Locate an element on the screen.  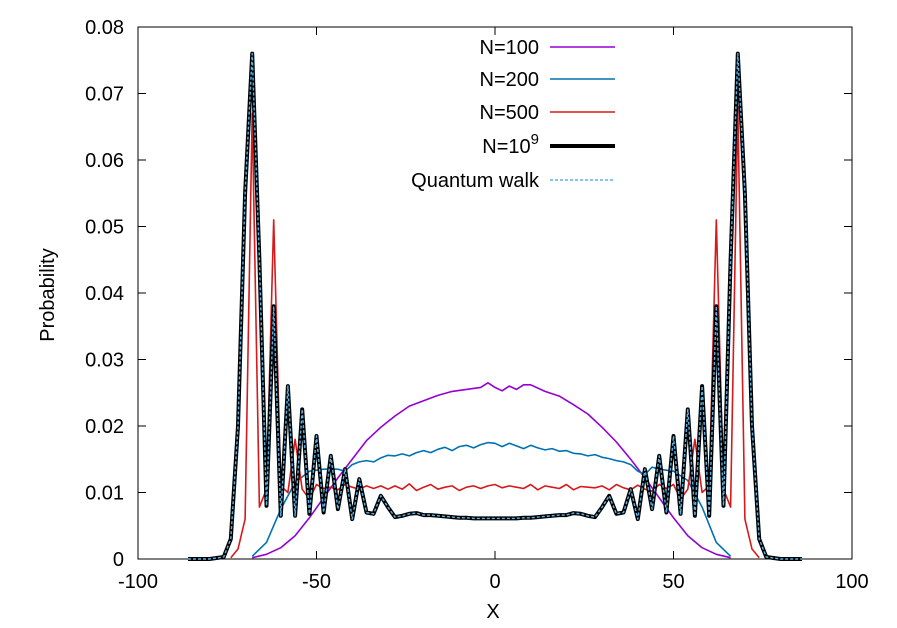
legend-label: N=500 is located at coordinates (510, 113).